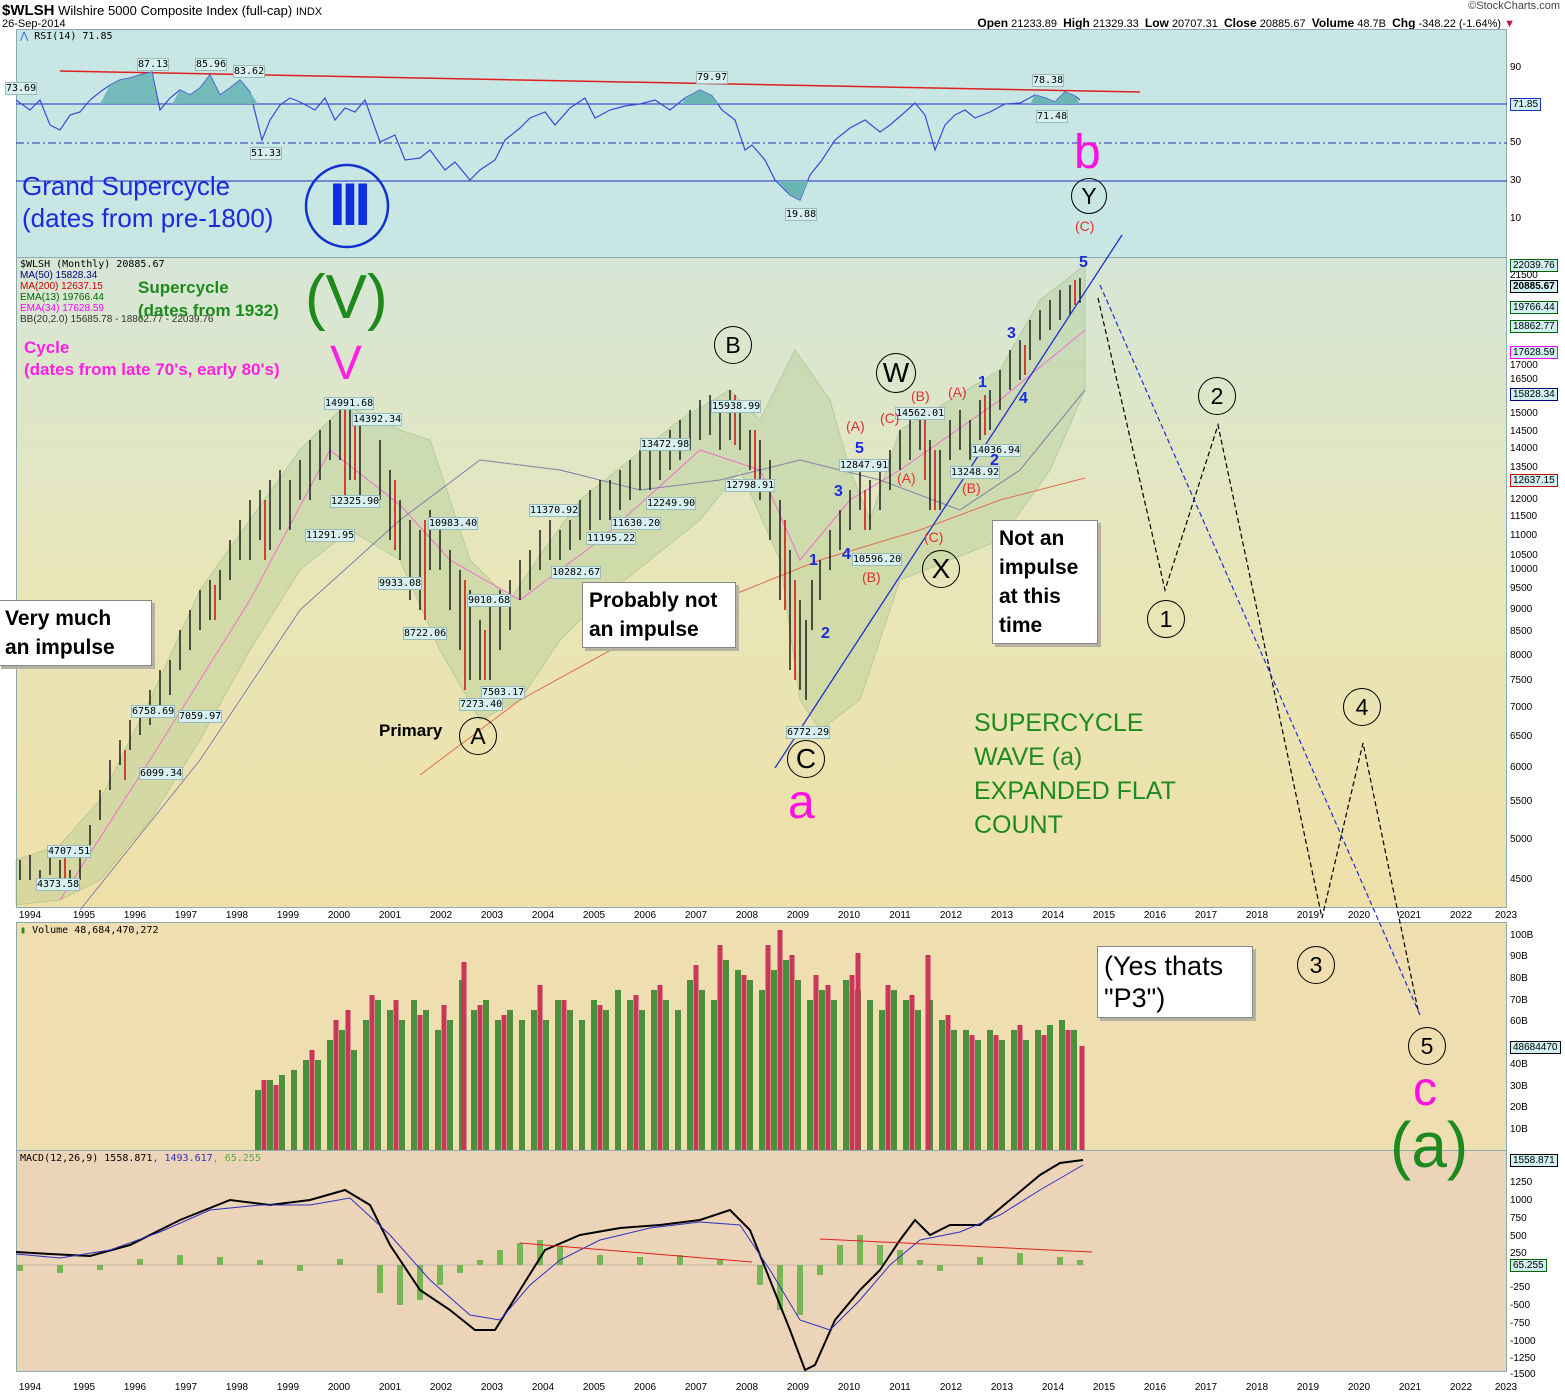 The height and width of the screenshot is (1396, 1565). What do you see at coordinates (982, 382) in the screenshot?
I see `wave-1b-label: 1` at bounding box center [982, 382].